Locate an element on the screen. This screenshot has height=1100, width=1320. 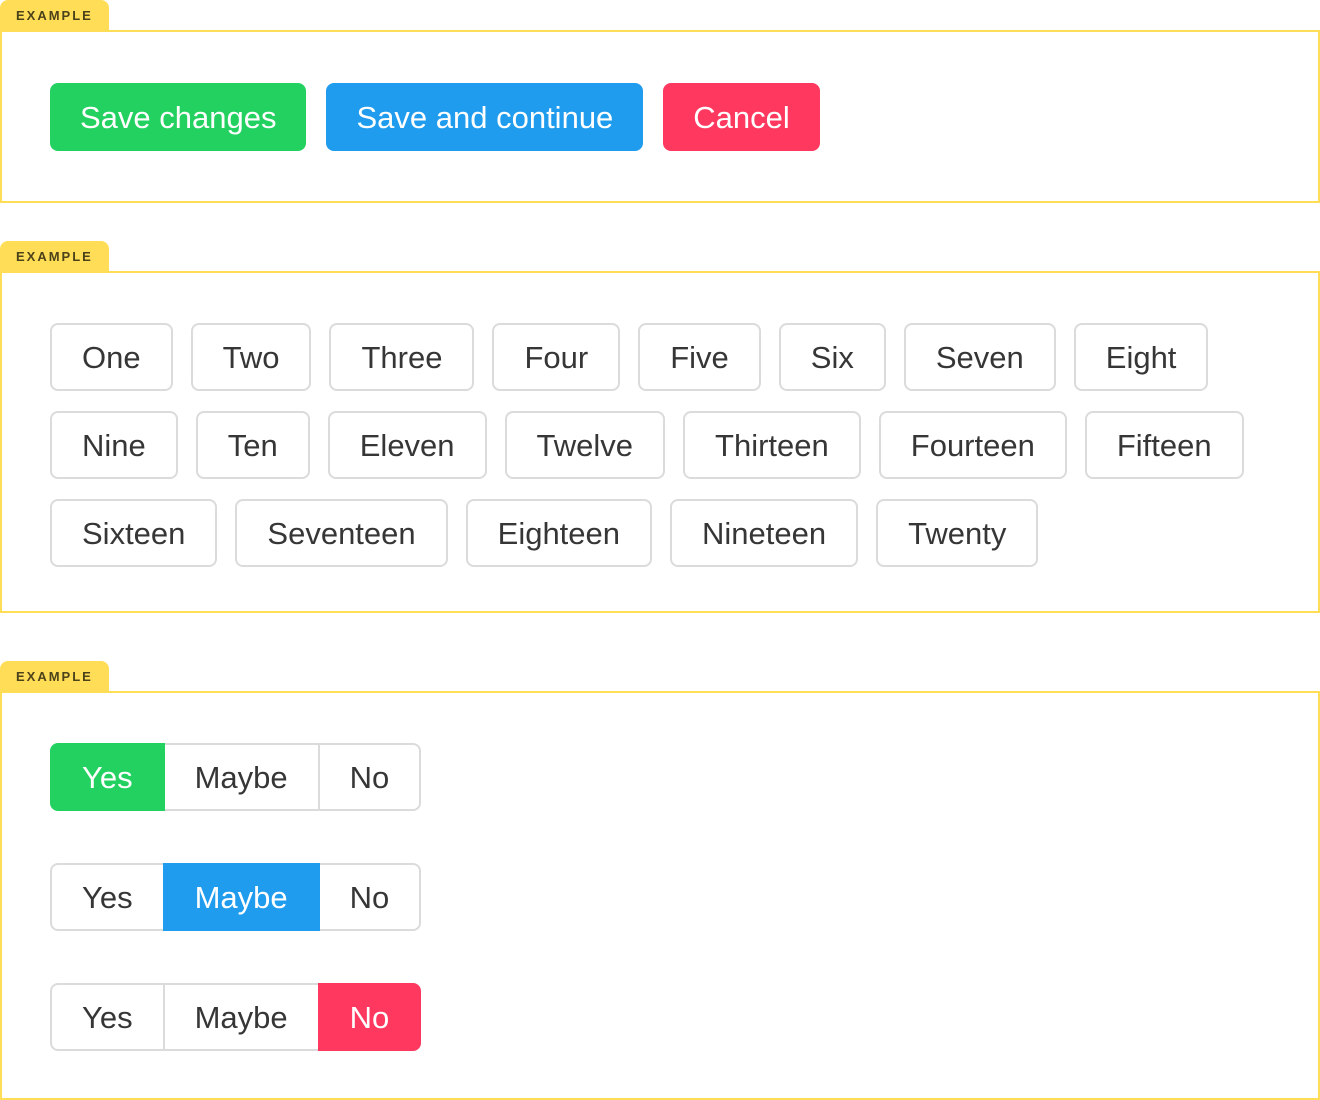
save-changes-button: Save changes is located at coordinates (178, 117).